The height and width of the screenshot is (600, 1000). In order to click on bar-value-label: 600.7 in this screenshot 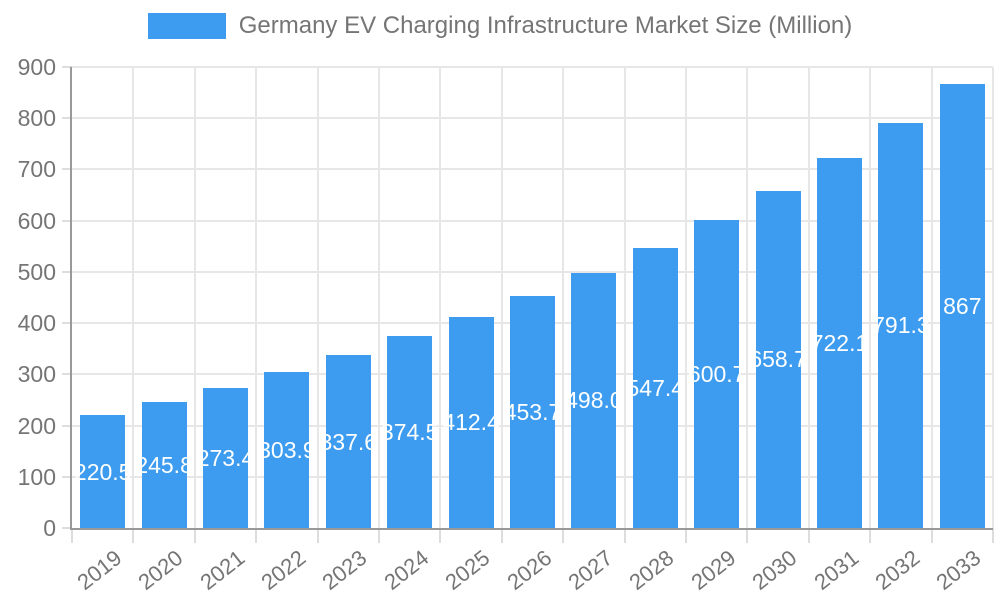, I will do `click(716, 374)`.